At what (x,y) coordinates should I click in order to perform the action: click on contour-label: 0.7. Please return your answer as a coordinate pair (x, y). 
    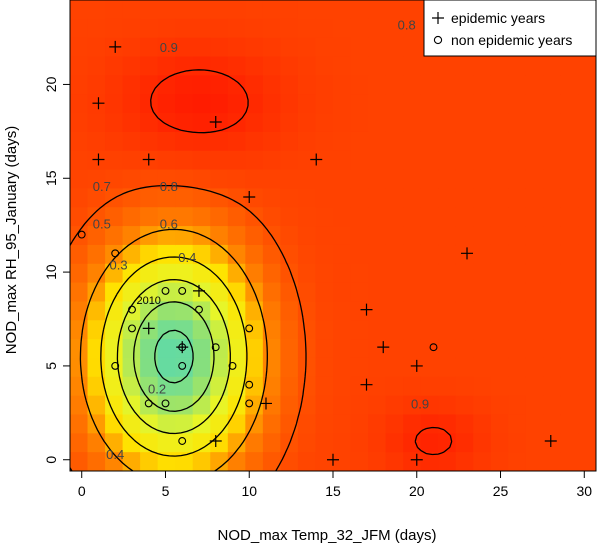
    Looking at the image, I should click on (102, 186).